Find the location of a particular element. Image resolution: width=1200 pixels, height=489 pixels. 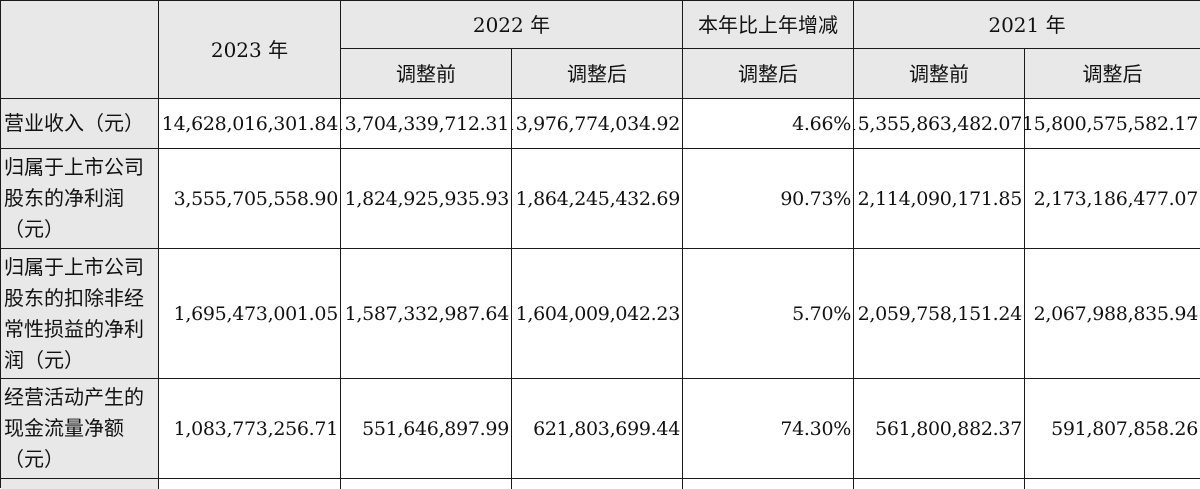

row-label-net-profit-recurring: 归属于上市公司股东的扣除非经常性损益的净利润（元） is located at coordinates (80, 314).